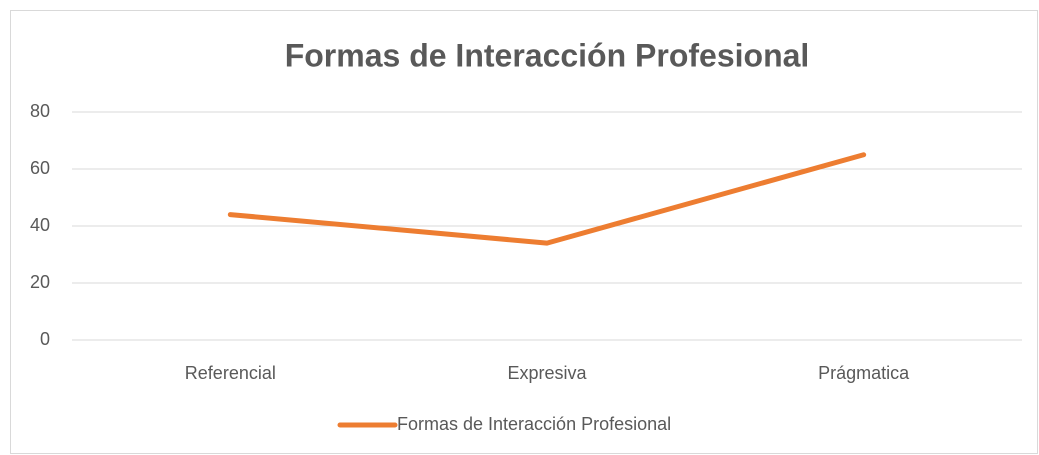  What do you see at coordinates (547, 199) in the screenshot?
I see `line-series` at bounding box center [547, 199].